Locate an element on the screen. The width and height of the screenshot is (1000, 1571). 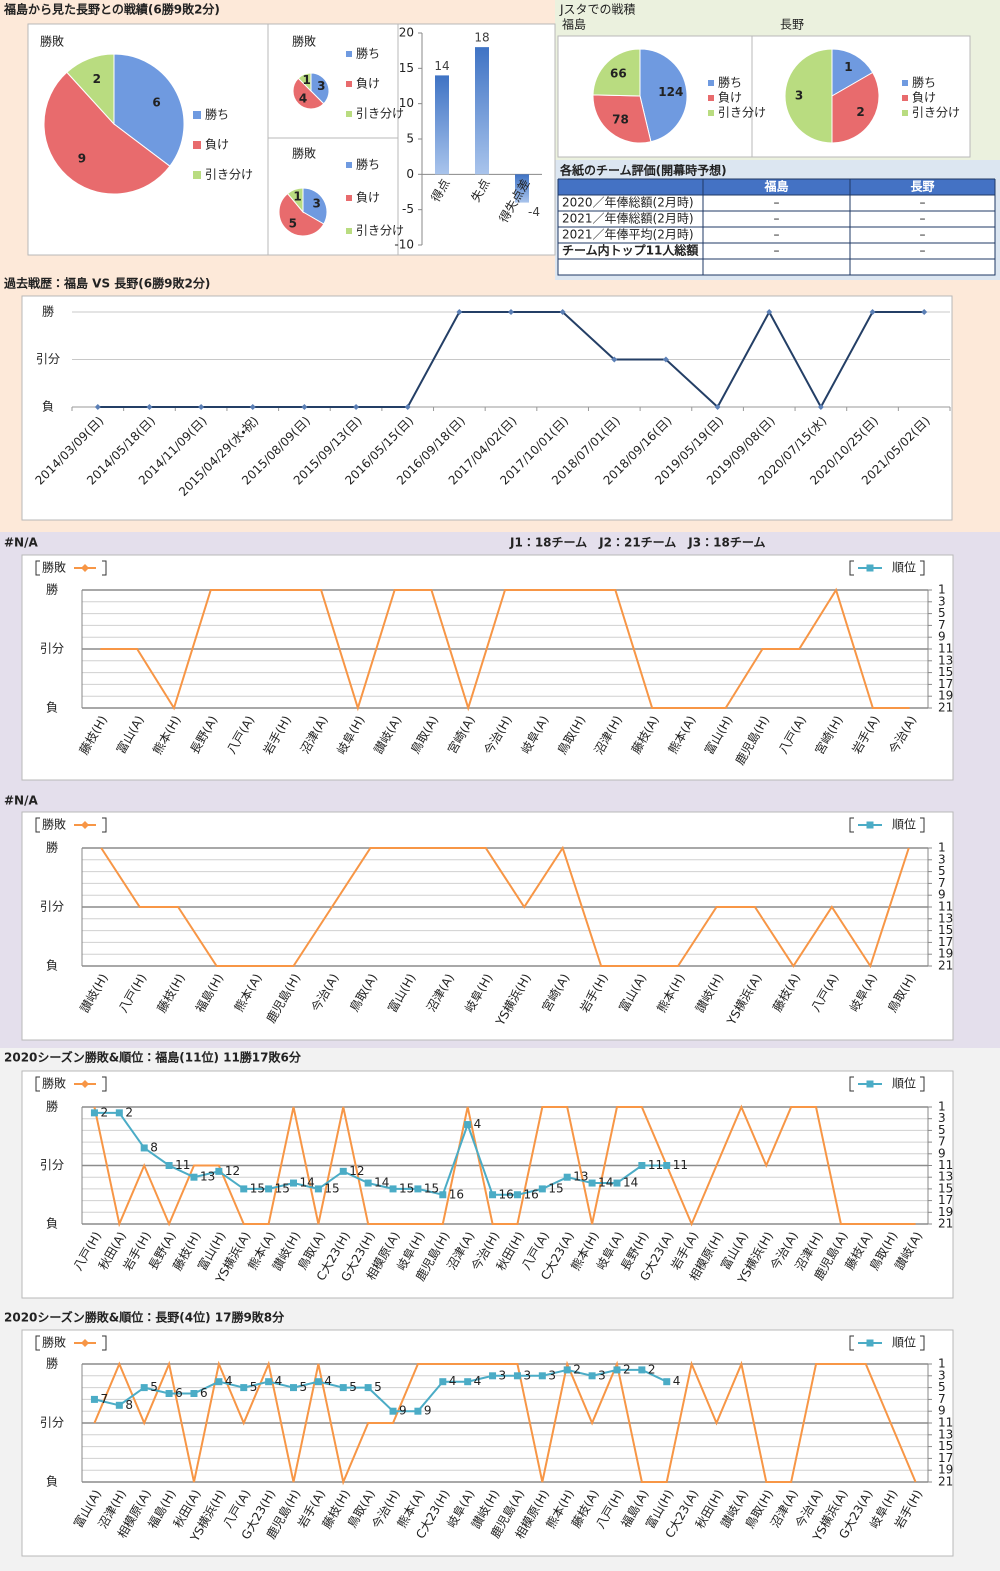
slice-label: 2 is located at coordinates (97, 79).